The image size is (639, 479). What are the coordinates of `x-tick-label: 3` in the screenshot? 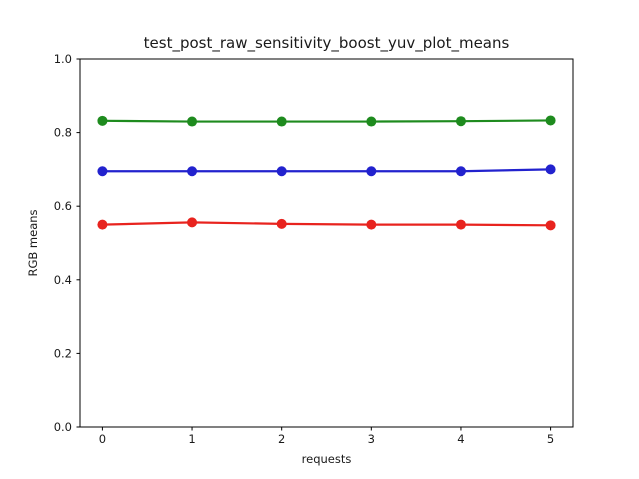 It's located at (371, 439).